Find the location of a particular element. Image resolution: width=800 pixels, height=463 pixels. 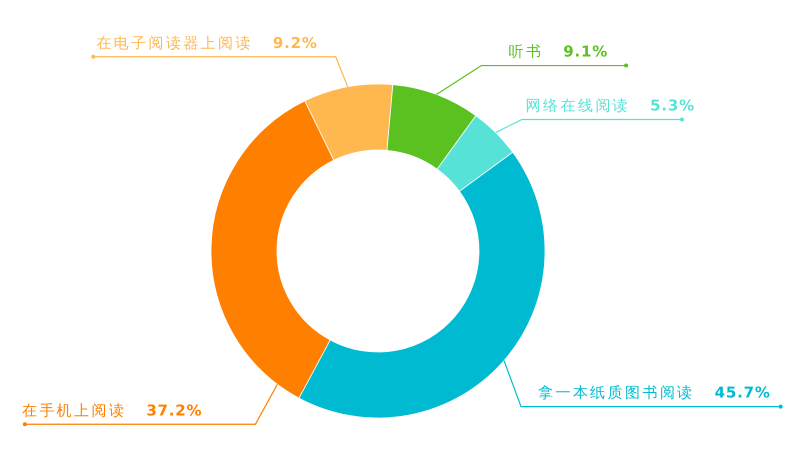

data-label: 9.2% is located at coordinates (295, 43).